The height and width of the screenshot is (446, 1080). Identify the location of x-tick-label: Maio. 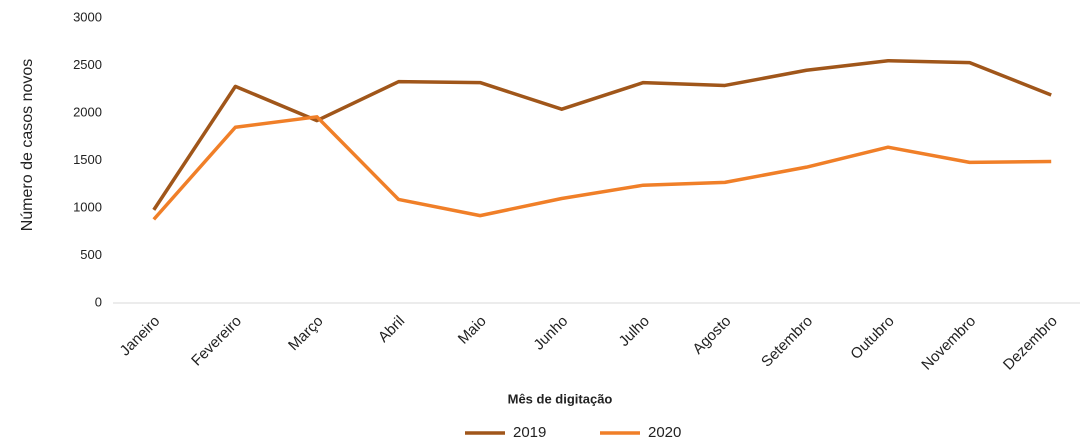
(472, 330).